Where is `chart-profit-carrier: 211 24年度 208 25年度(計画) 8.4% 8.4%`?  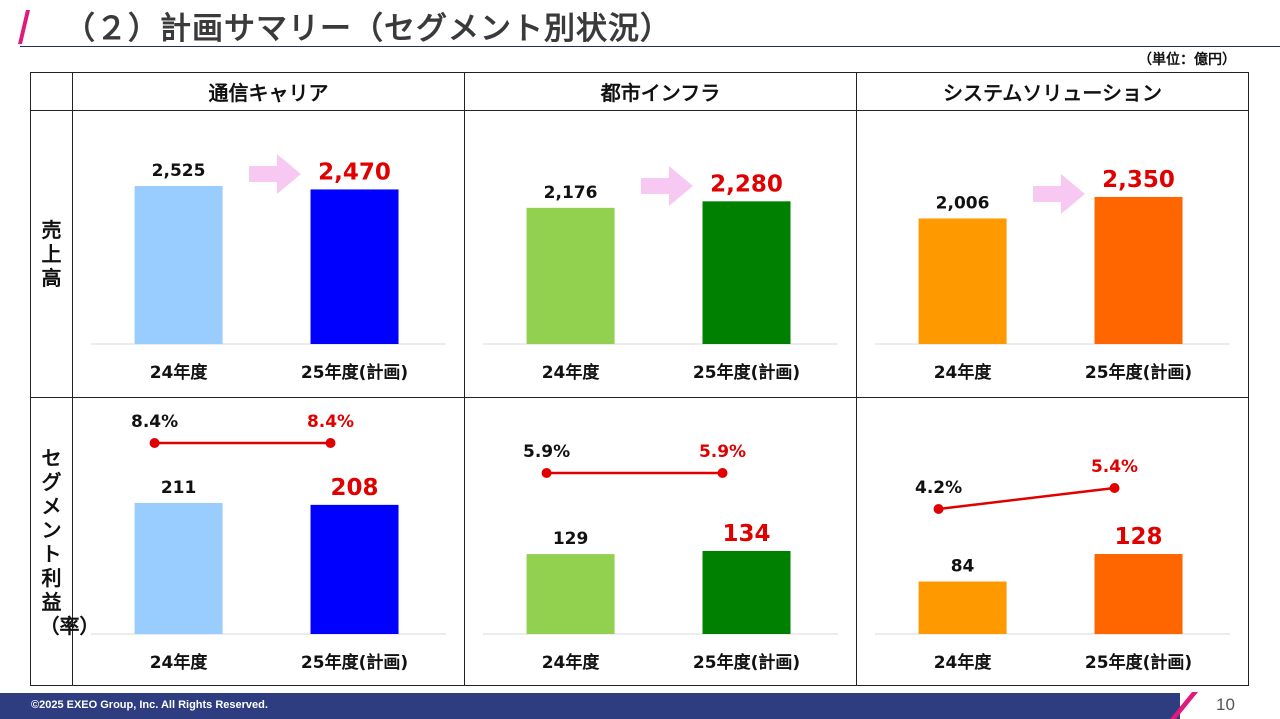
chart-profit-carrier: 211 24年度 208 25年度(計画) 8.4% 8.4% is located at coordinates (268, 541).